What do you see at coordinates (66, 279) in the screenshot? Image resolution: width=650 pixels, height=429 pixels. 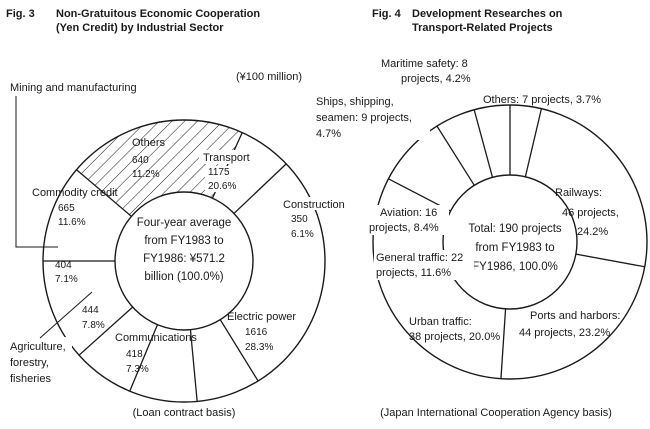 I see `label-percent: 7.1%` at bounding box center [66, 279].